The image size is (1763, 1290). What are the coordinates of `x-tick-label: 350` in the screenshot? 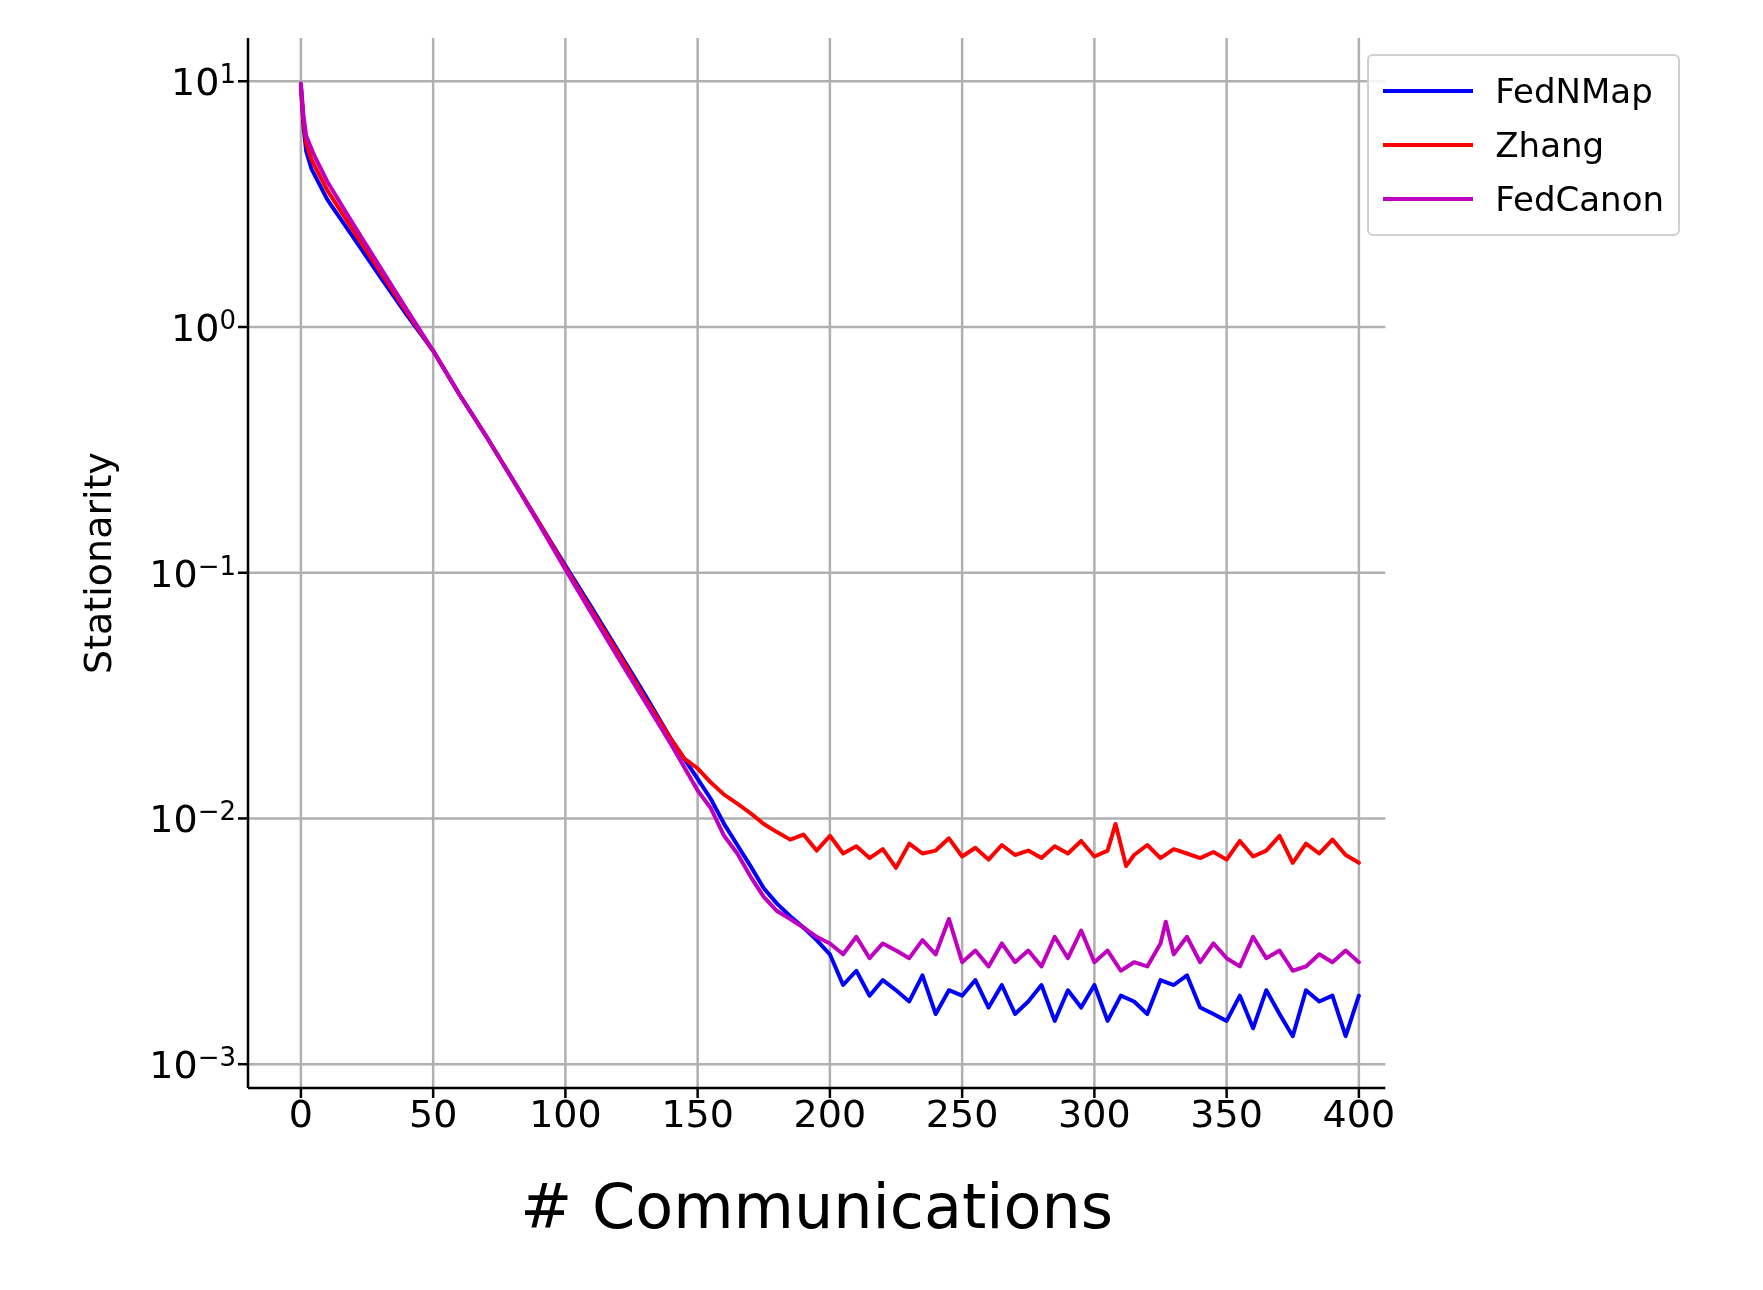 It's located at (1226, 1113).